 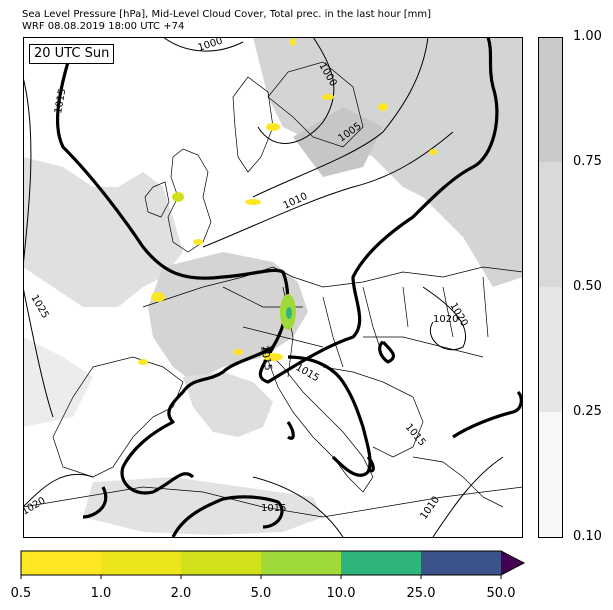 What do you see at coordinates (341, 593) in the screenshot?
I see `precip-tick-label: 10.0` at bounding box center [341, 593].